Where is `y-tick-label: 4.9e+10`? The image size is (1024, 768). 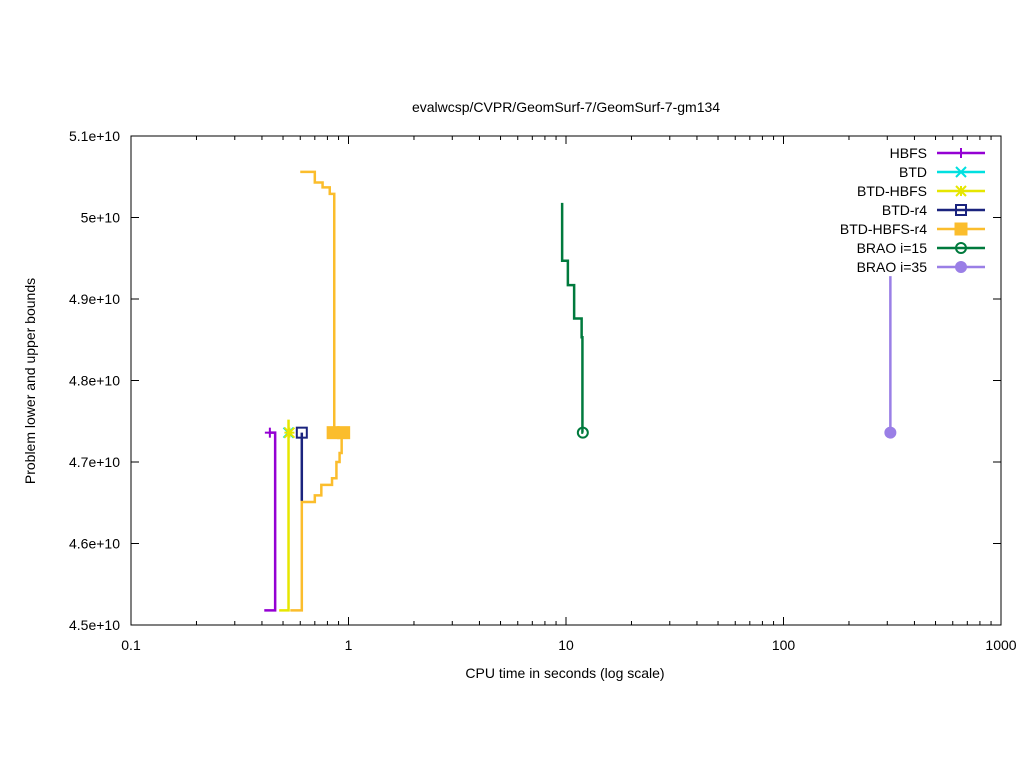 y-tick-label: 4.9e+10 is located at coordinates (94, 299).